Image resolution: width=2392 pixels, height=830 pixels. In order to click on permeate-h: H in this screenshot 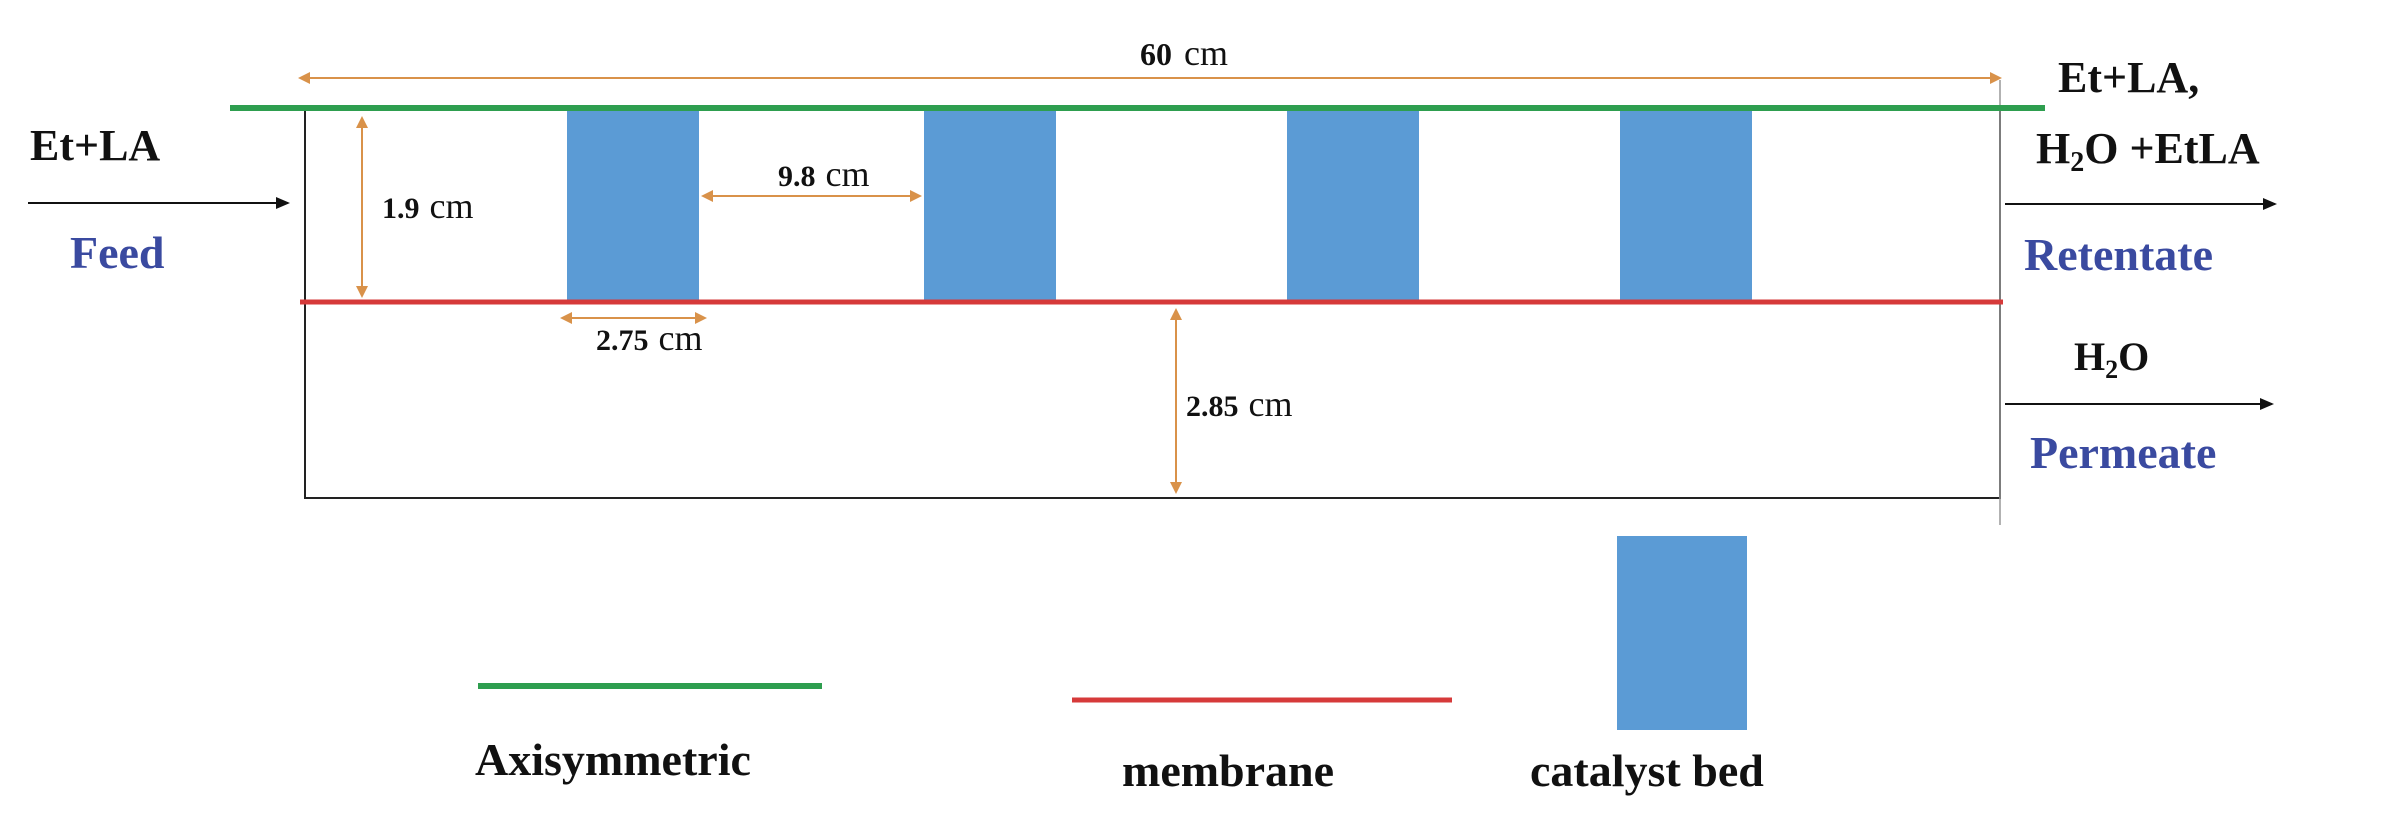, I will do `click(2089, 356)`.